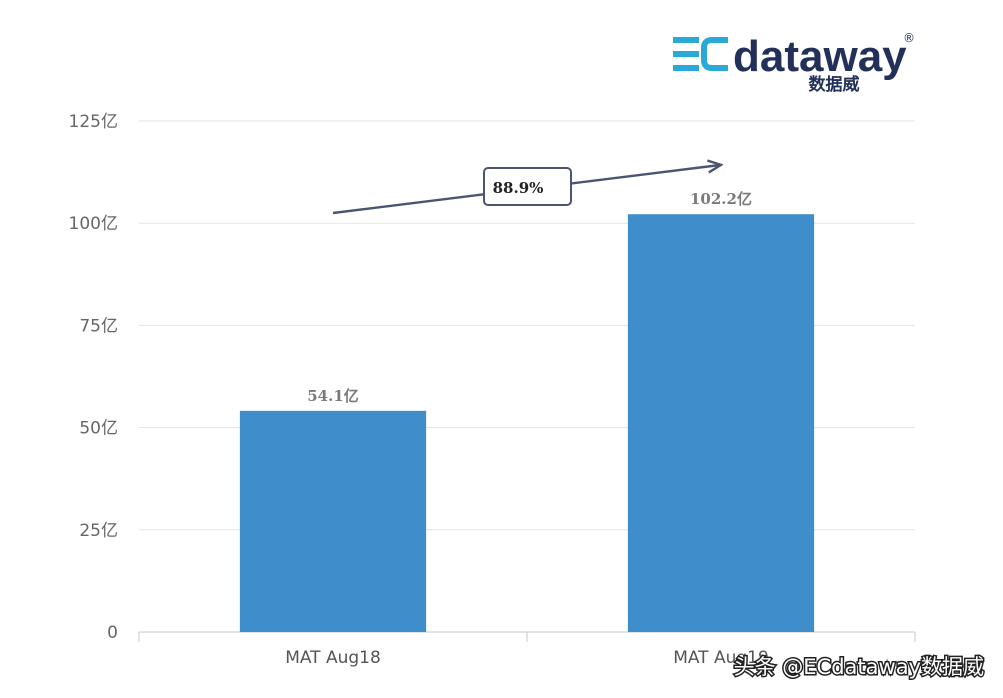 Image resolution: width=1003 pixels, height=698 pixels. I want to click on growth-box, so click(527, 186).